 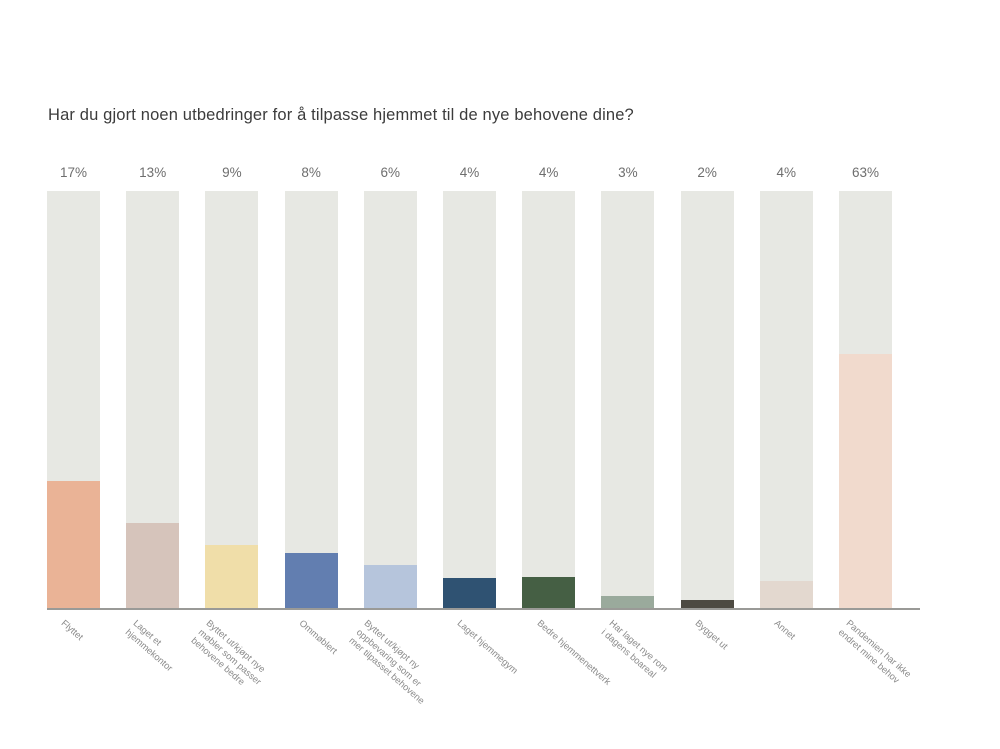 I want to click on bar-value-label: 8%, so click(x=311, y=172).